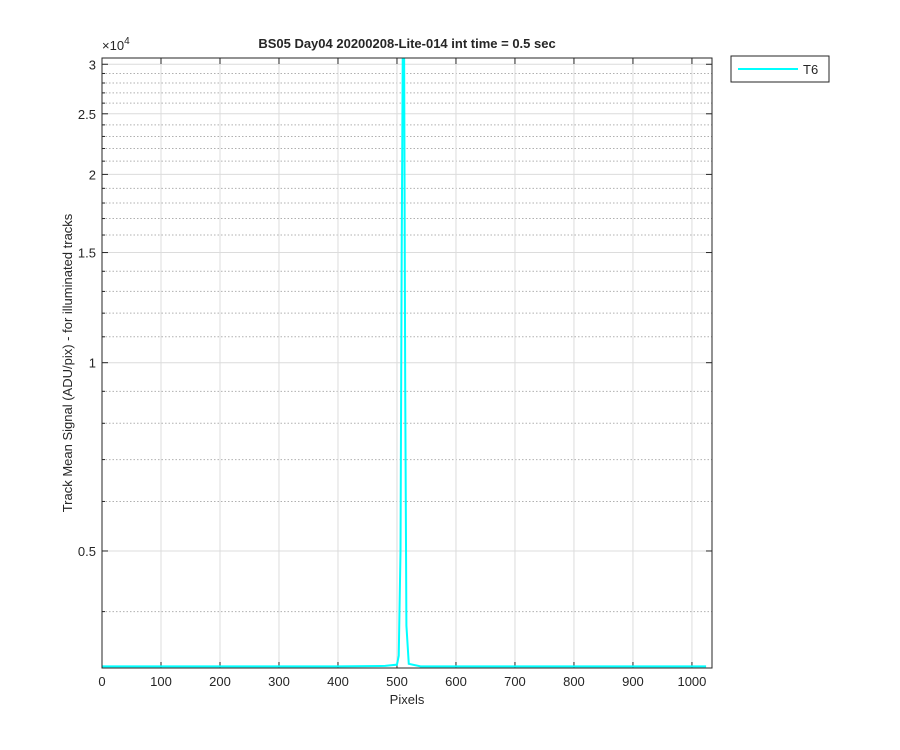 This screenshot has width=900, height=750. What do you see at coordinates (574, 681) in the screenshot?
I see `x-tick-label: 800` at bounding box center [574, 681].